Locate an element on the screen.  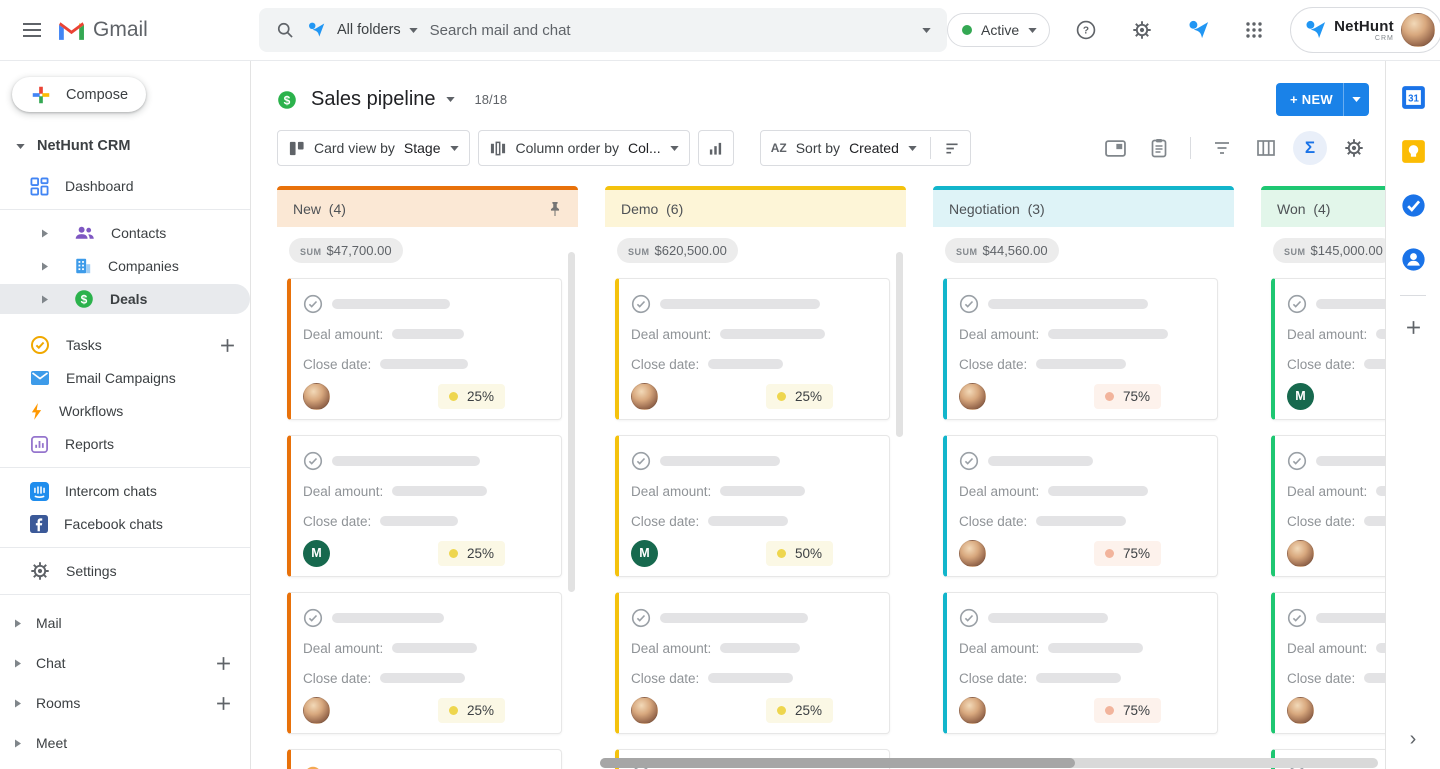
sidebar-item-companies: Companies is located at coordinates (125, 266).